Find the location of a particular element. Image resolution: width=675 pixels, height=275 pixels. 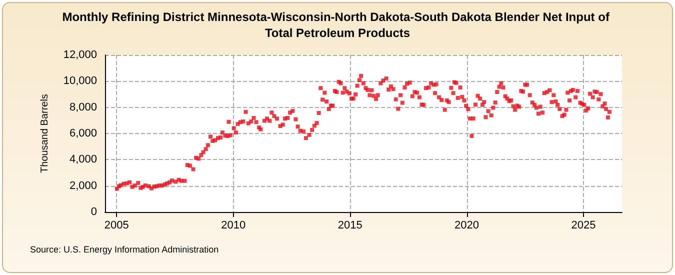

y-axis-title: Thousand Barrels is located at coordinates (45, 133).